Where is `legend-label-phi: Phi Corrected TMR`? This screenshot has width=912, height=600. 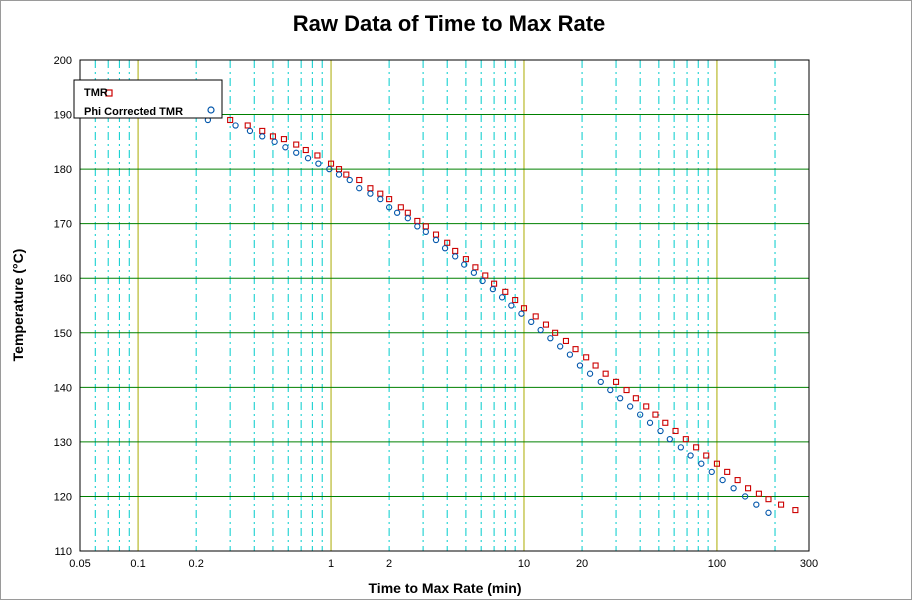 legend-label-phi: Phi Corrected TMR is located at coordinates (133, 112).